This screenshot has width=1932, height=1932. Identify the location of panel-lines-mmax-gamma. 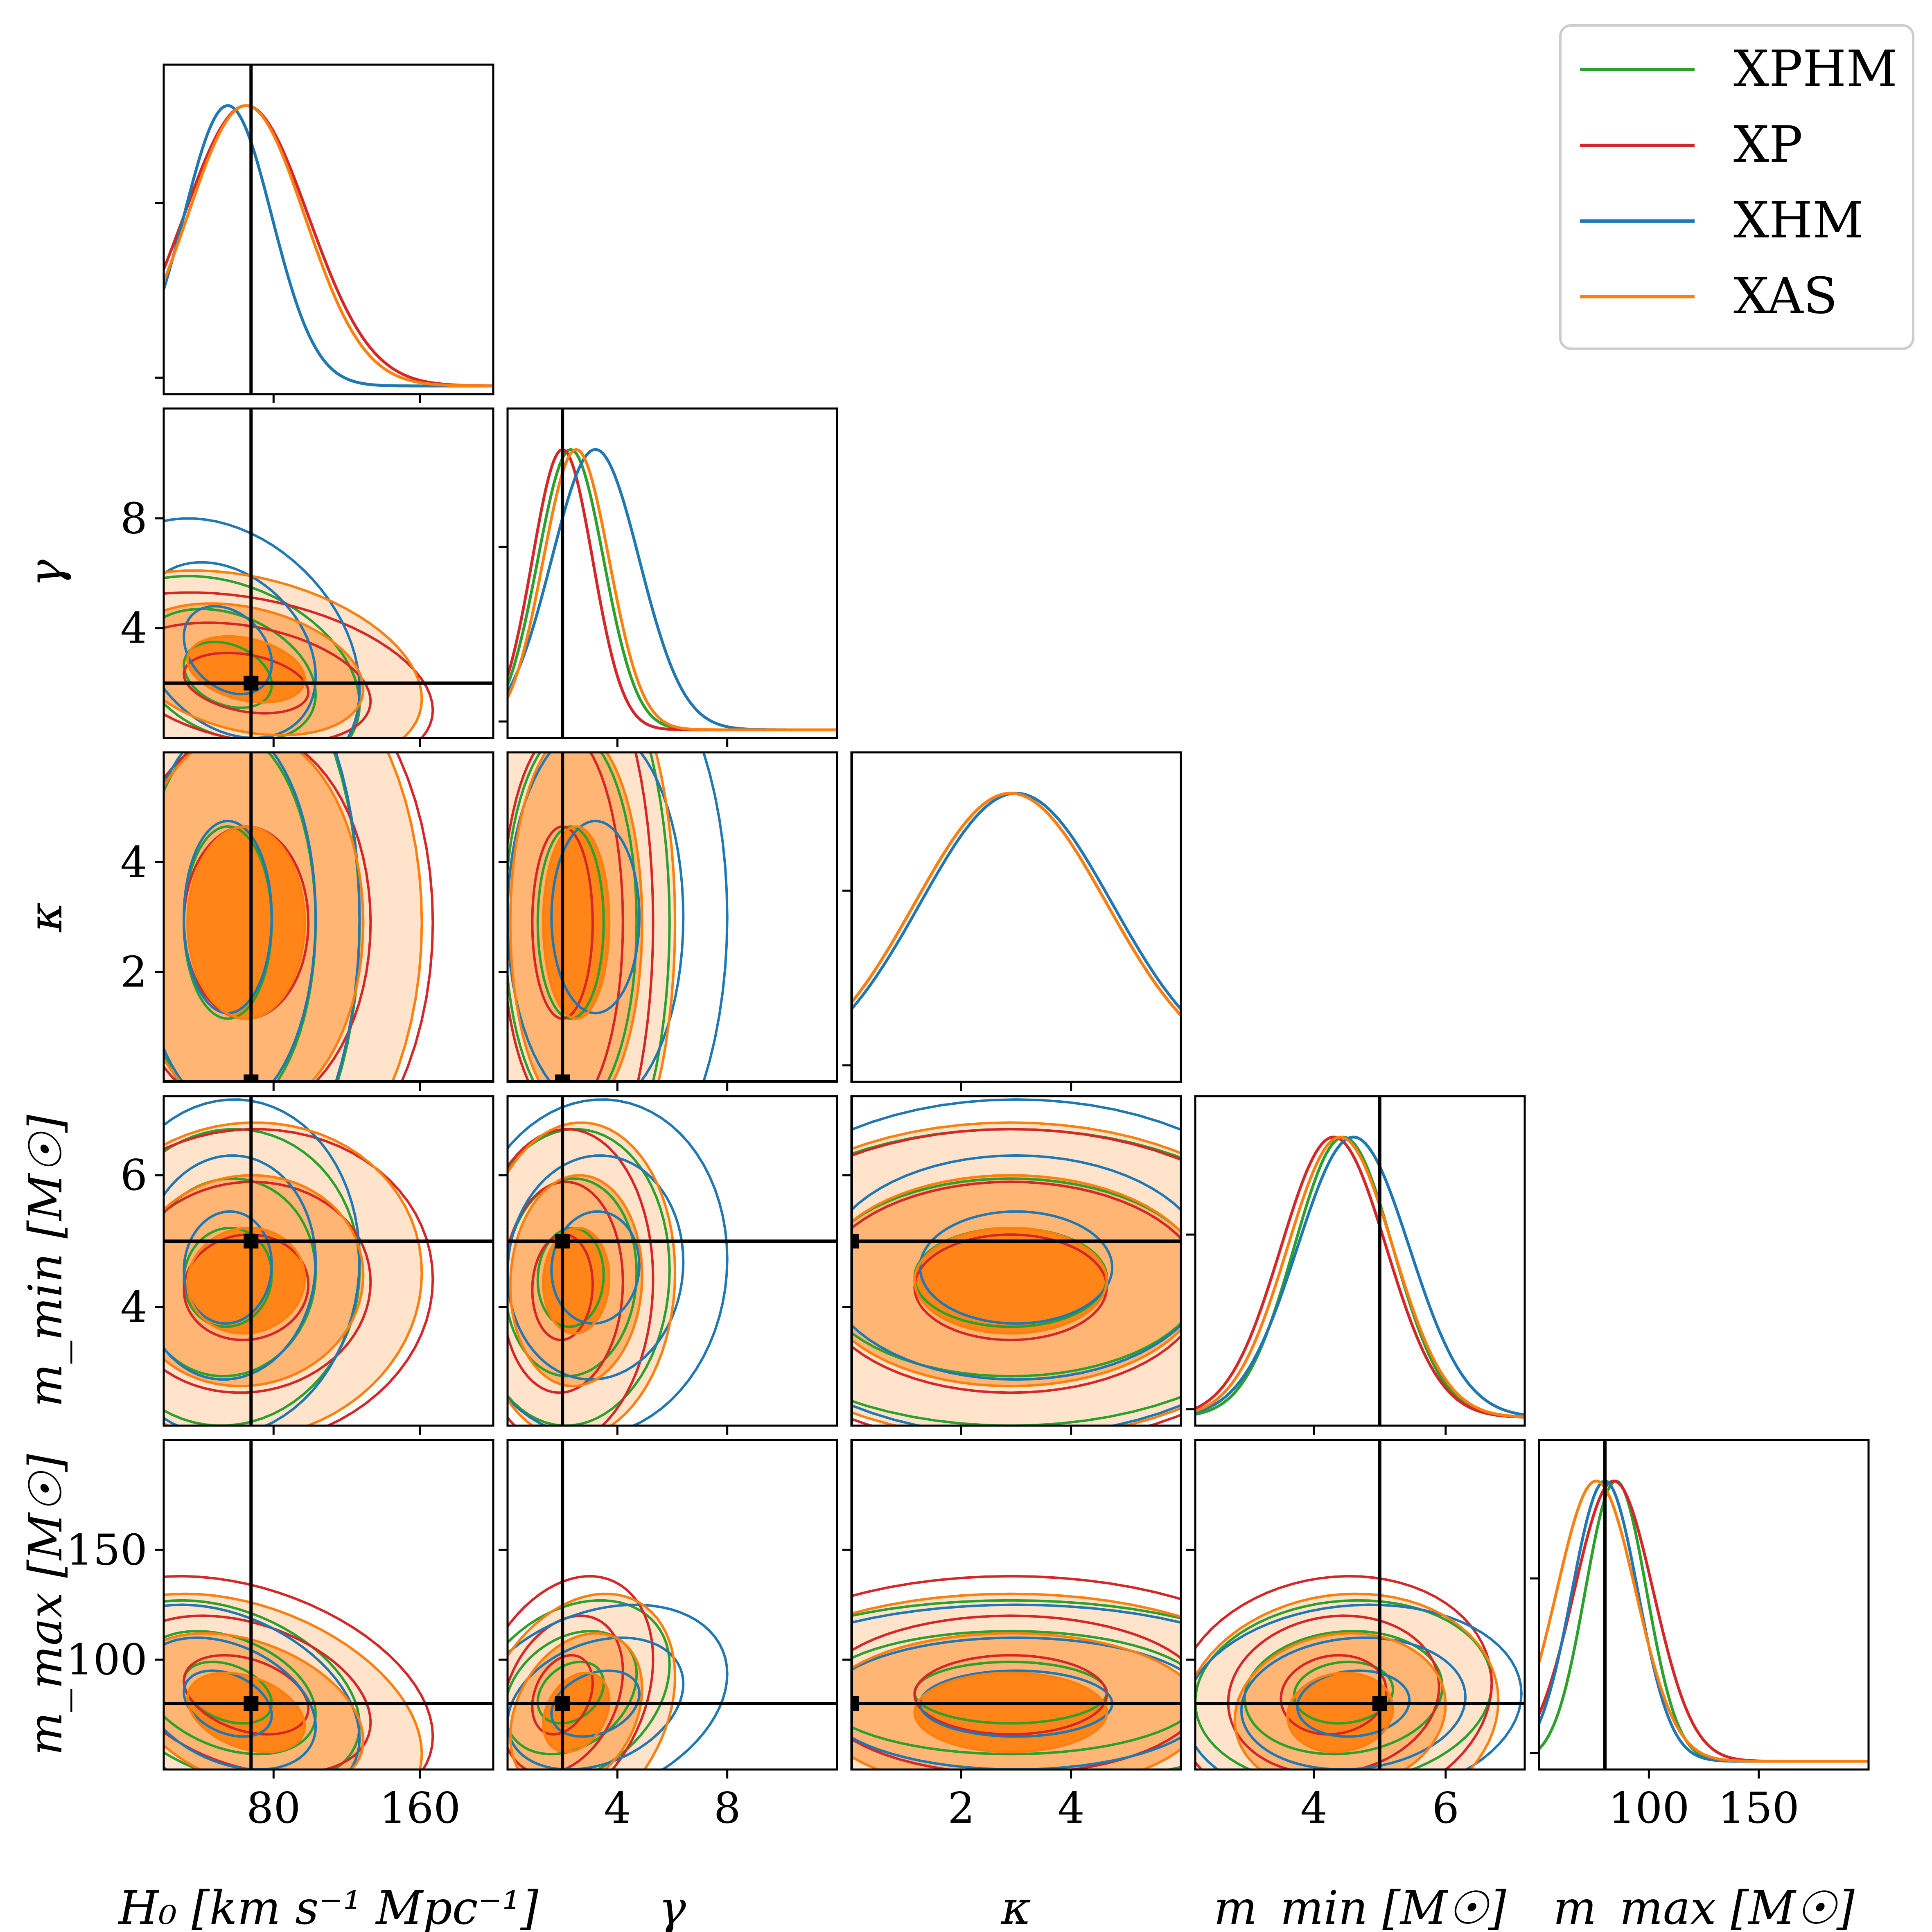
(672, 1604).